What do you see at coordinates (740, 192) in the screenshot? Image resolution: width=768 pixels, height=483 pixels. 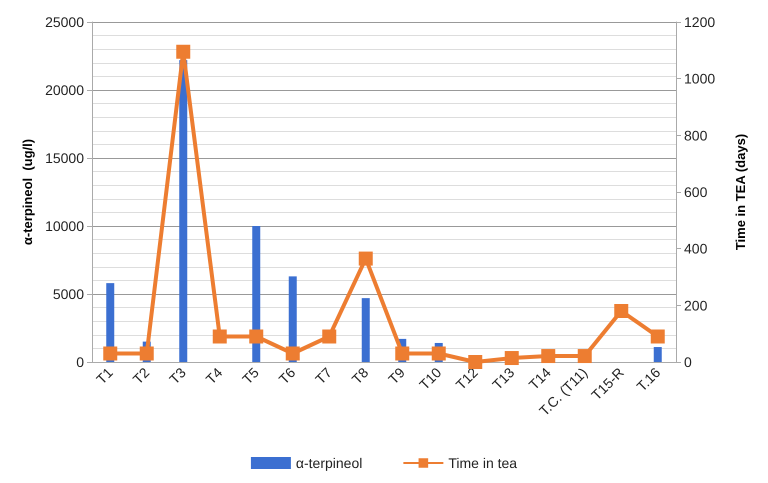 I see `y2-axis-title: Time in TEA (days)` at bounding box center [740, 192].